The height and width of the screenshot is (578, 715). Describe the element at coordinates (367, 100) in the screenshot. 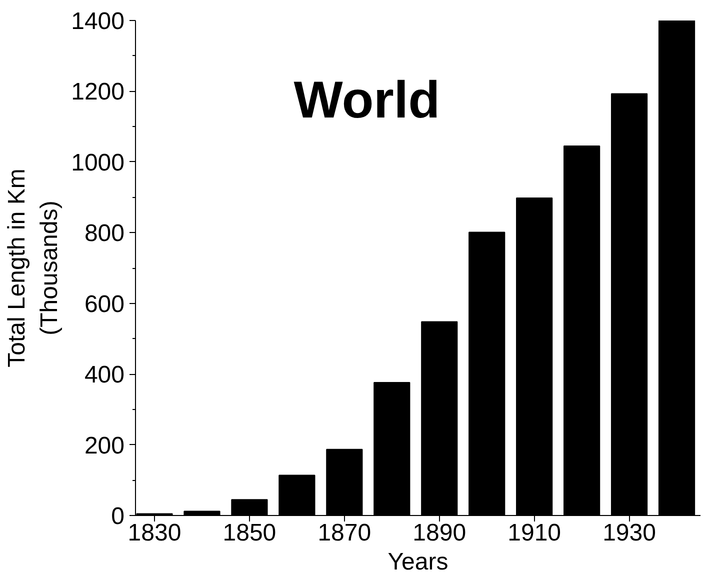

I see `text: World` at that location.